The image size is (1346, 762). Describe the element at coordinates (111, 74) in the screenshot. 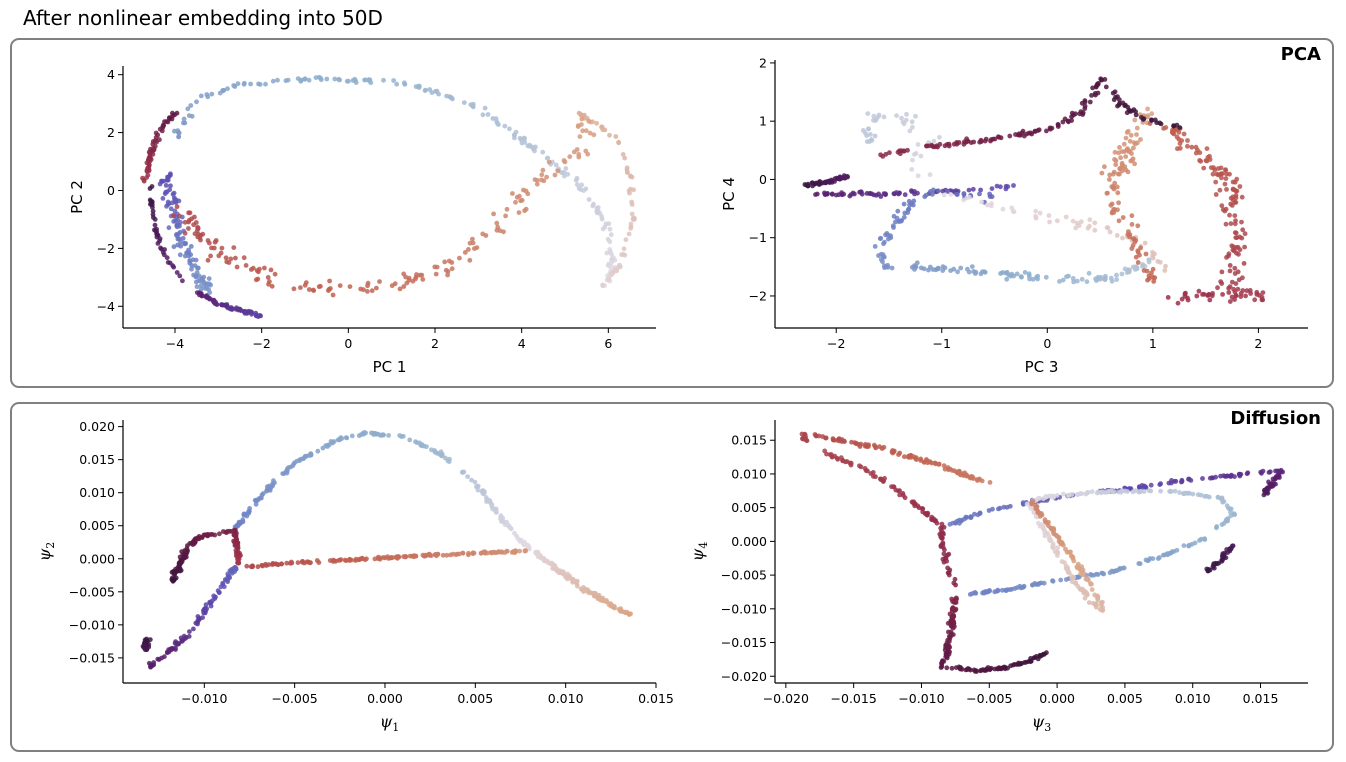

I see `y-tick-label: 4` at that location.